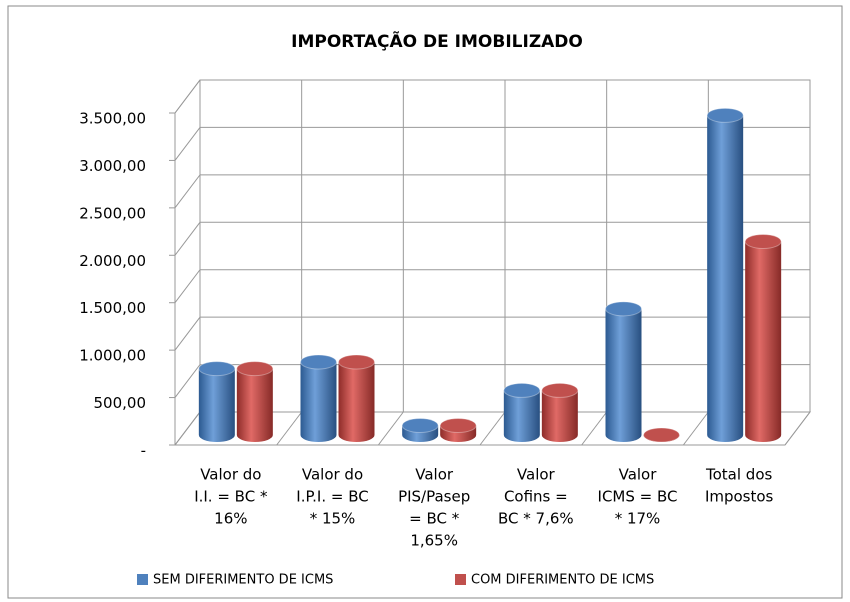  Describe the element at coordinates (112, 213) in the screenshot. I see `y-tick-label: 2.500,00` at that location.